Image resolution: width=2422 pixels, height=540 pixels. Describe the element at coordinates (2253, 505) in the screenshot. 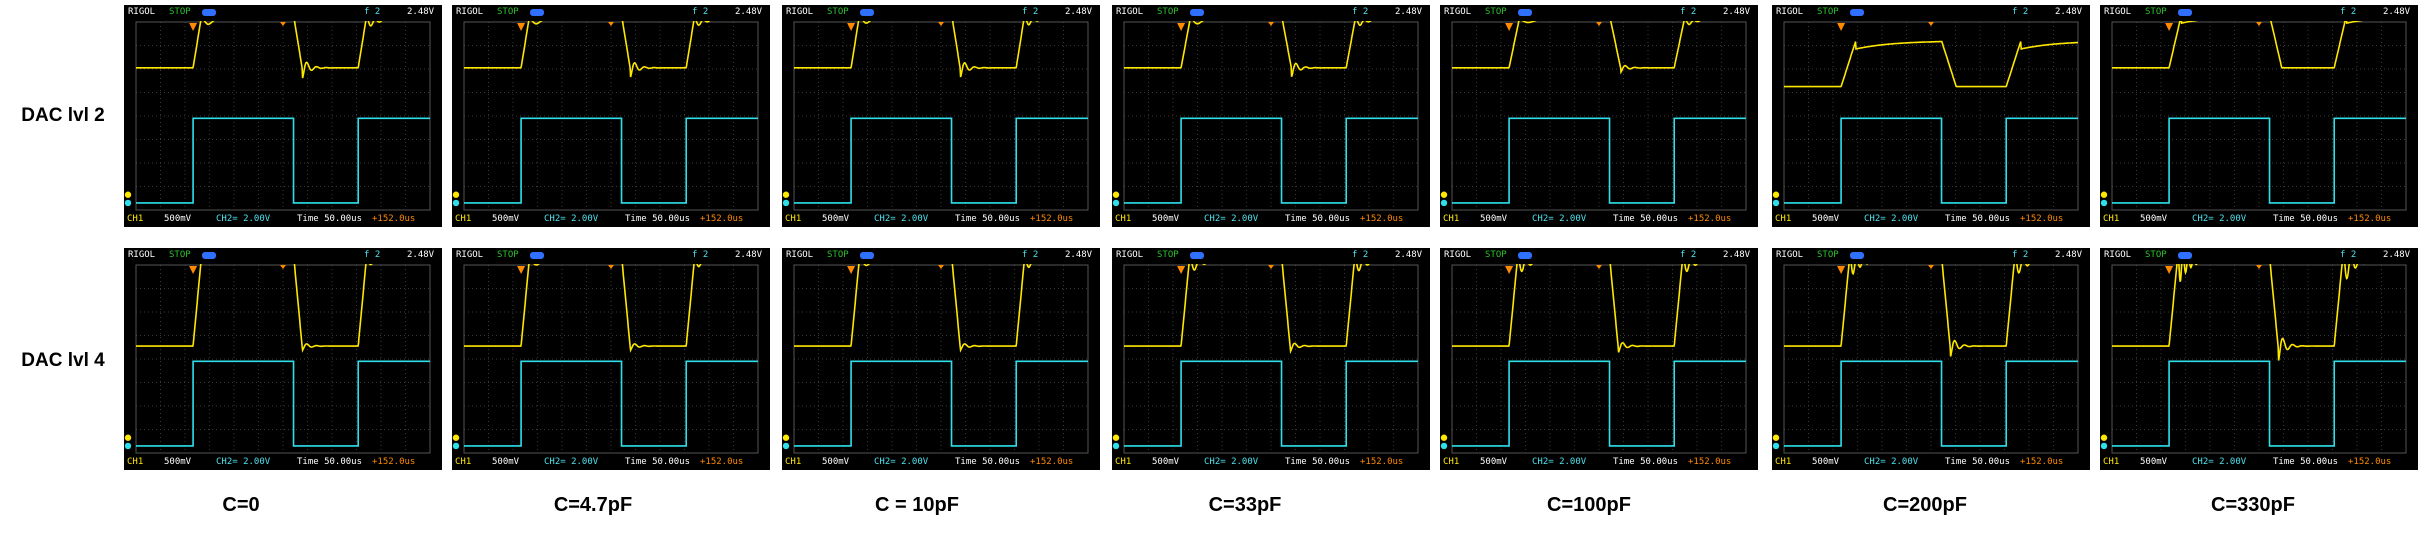

I see `column-label-c330pf: C=330pF` at that location.